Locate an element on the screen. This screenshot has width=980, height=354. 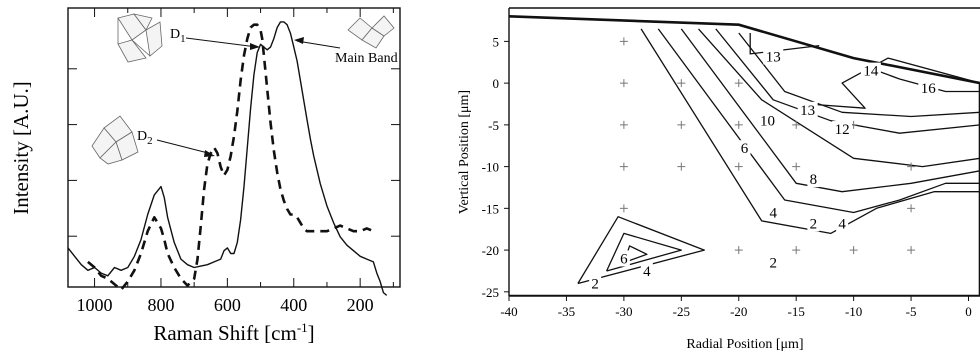
d1-arrow is located at coordinates (221, 42).